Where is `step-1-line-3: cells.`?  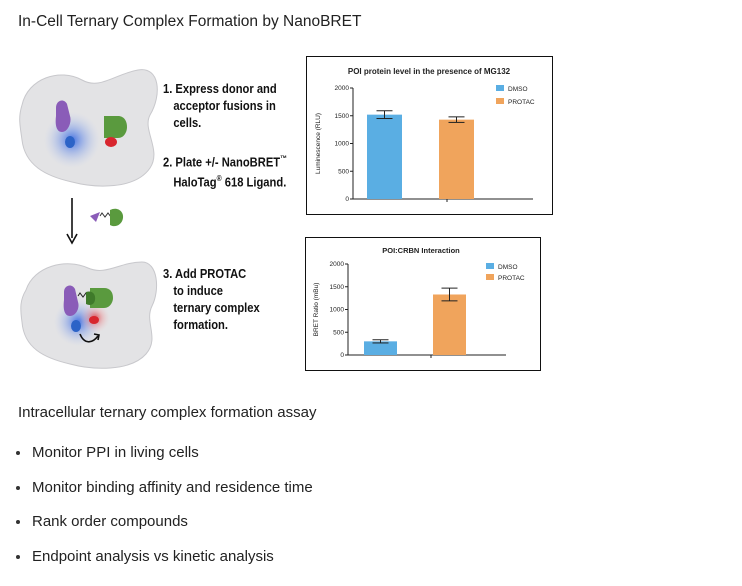 step-1-line-3: cells. is located at coordinates (187, 122).